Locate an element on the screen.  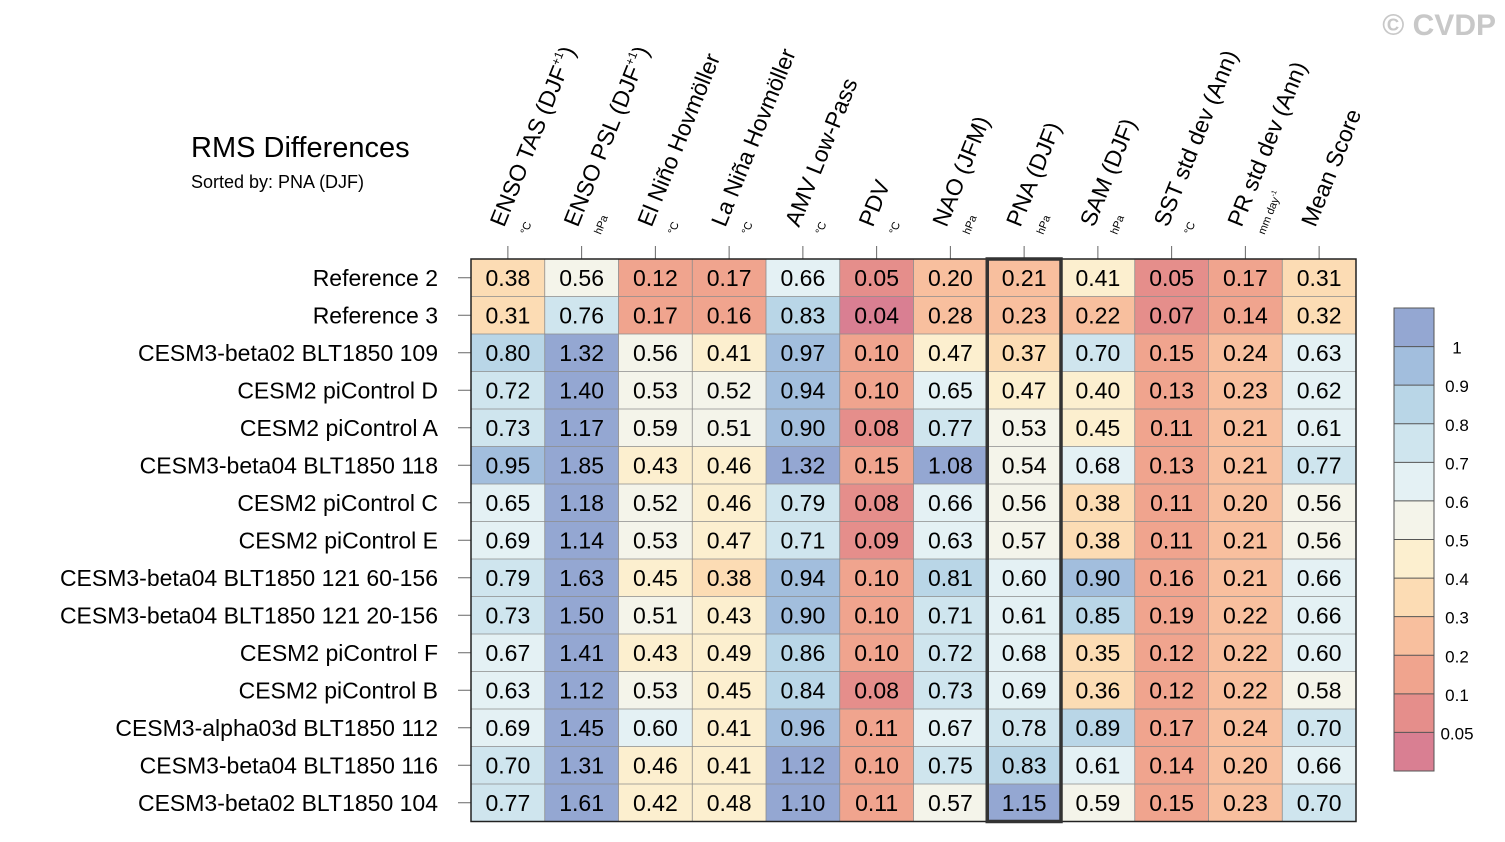
cell-value: 0.61 is located at coordinates (1319, 428).